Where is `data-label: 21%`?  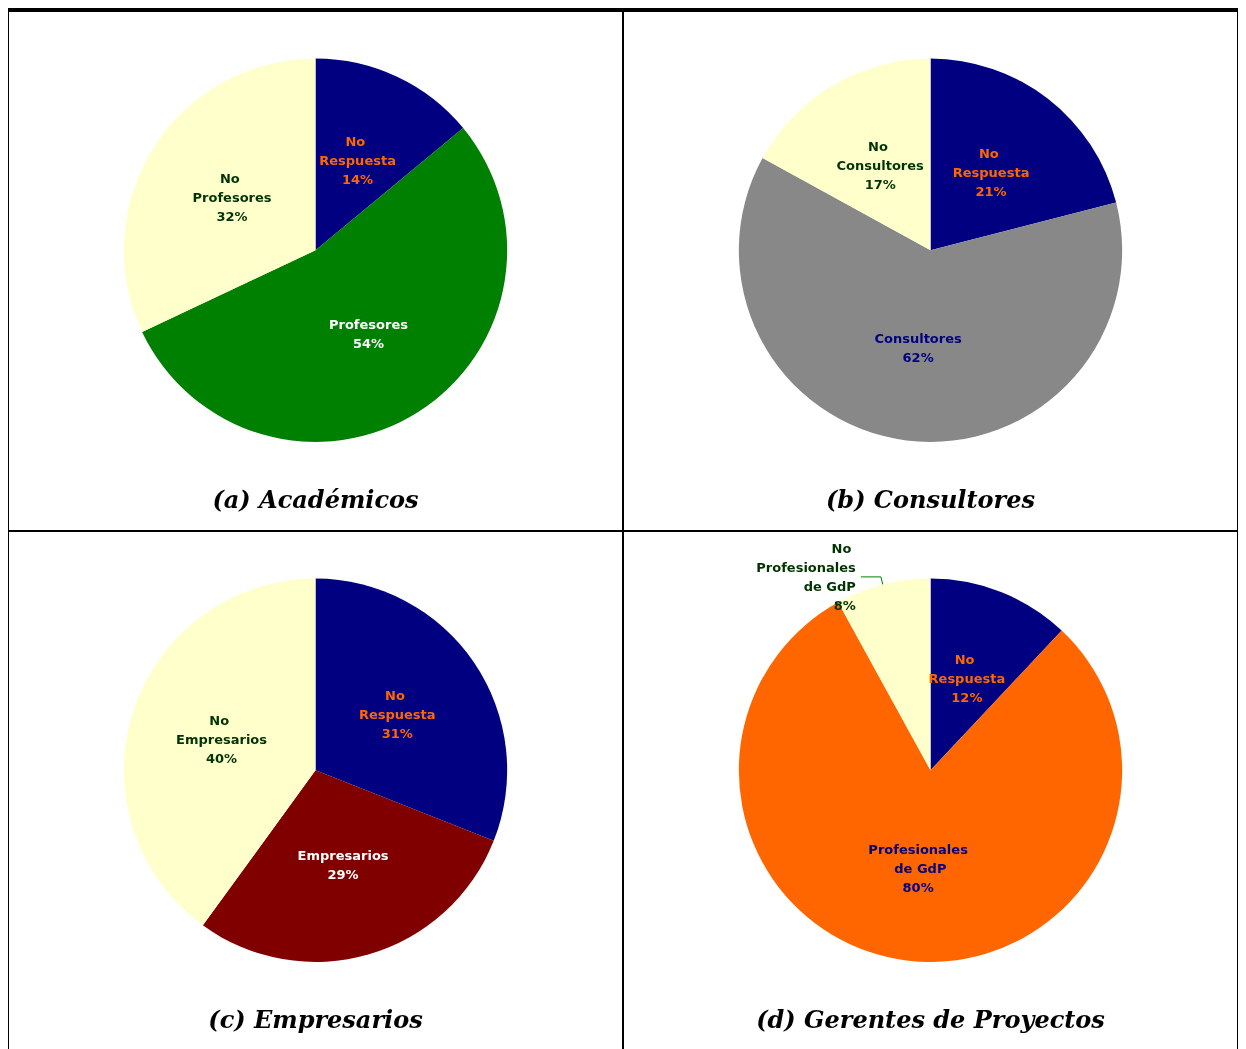
data-label: 21% is located at coordinates (991, 191).